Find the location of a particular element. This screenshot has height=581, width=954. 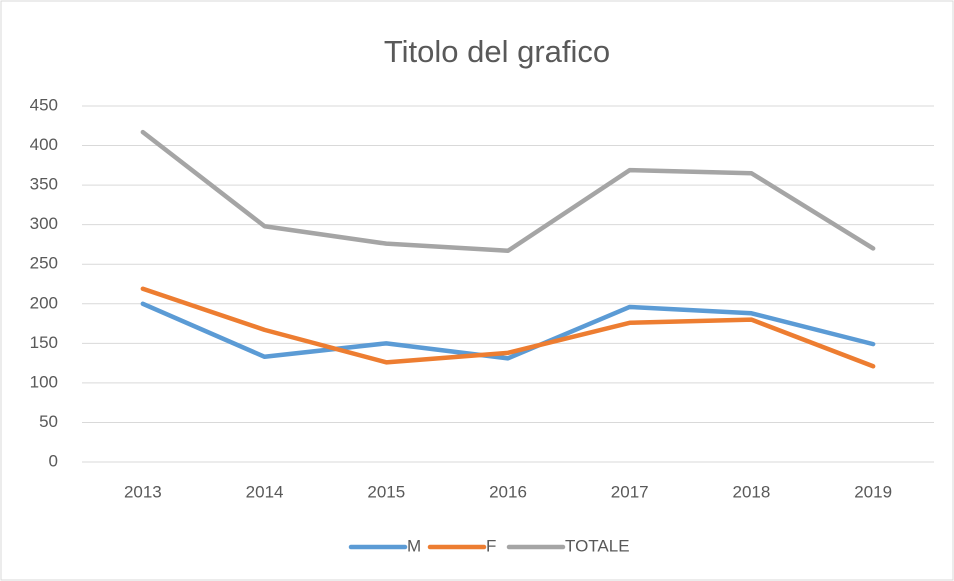

y-tick-label: 150 is located at coordinates (44, 342).